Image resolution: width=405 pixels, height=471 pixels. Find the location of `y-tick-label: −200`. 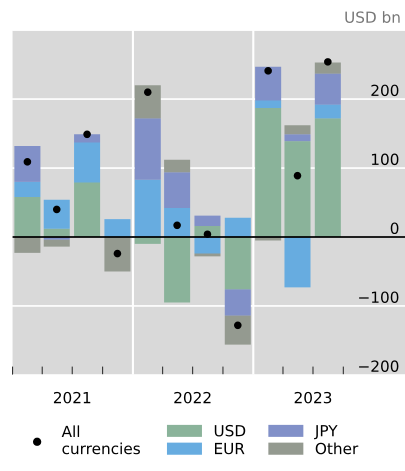

y-tick-label: −200 is located at coordinates (378, 366).